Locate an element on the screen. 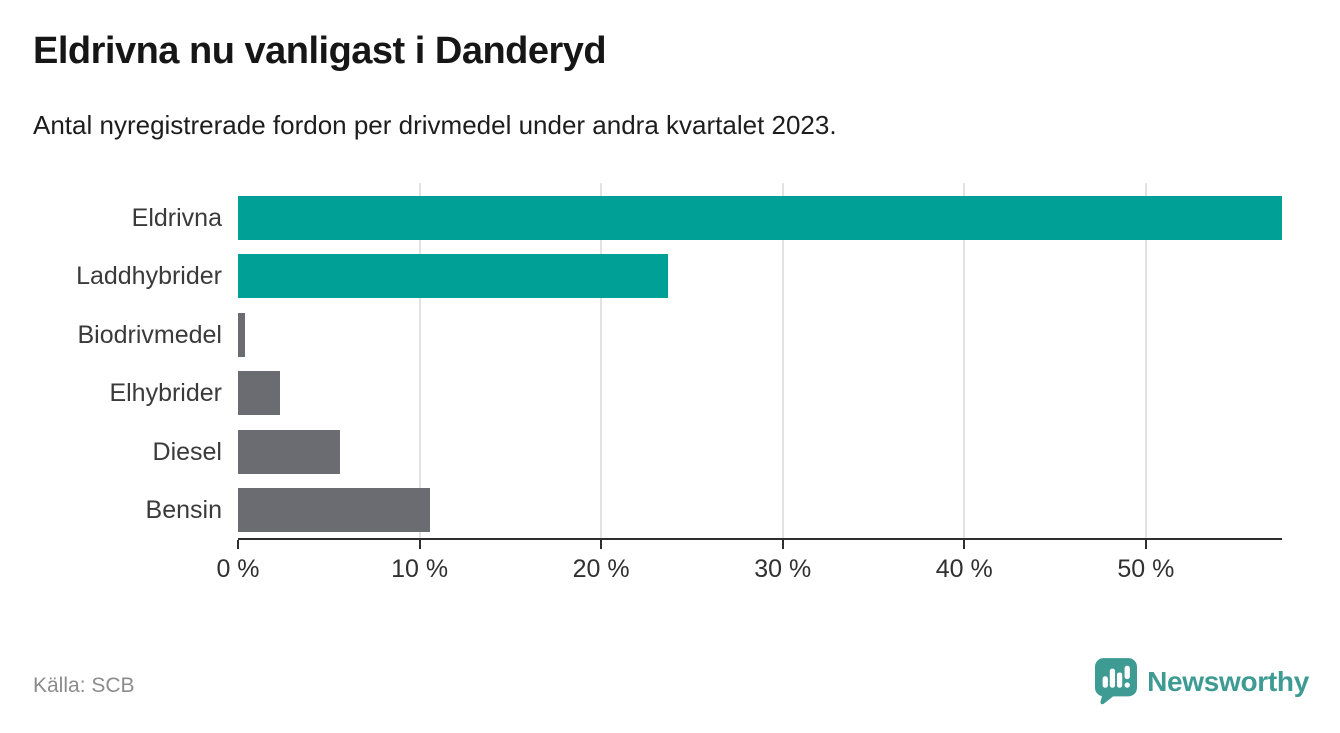 The image size is (1340, 733). category-label: Elhybrider is located at coordinates (165, 393).